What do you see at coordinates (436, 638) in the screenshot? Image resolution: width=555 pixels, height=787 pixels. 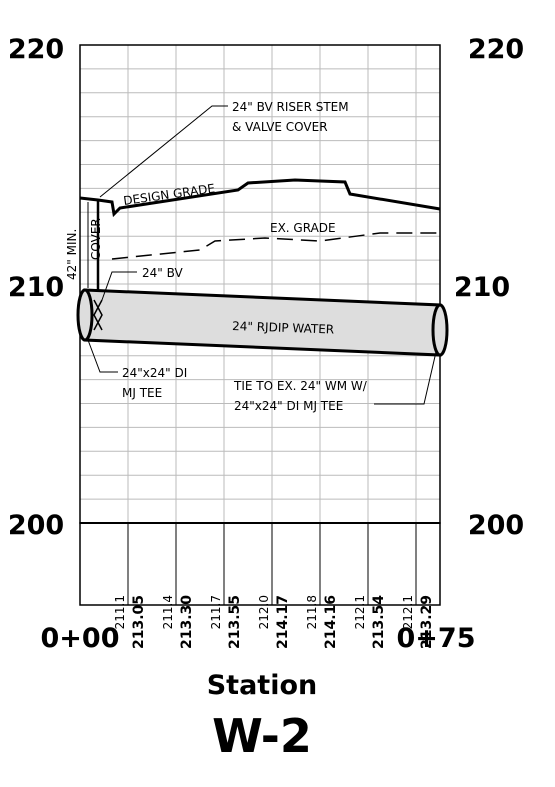 I see `station-label: 0+75` at bounding box center [436, 638].